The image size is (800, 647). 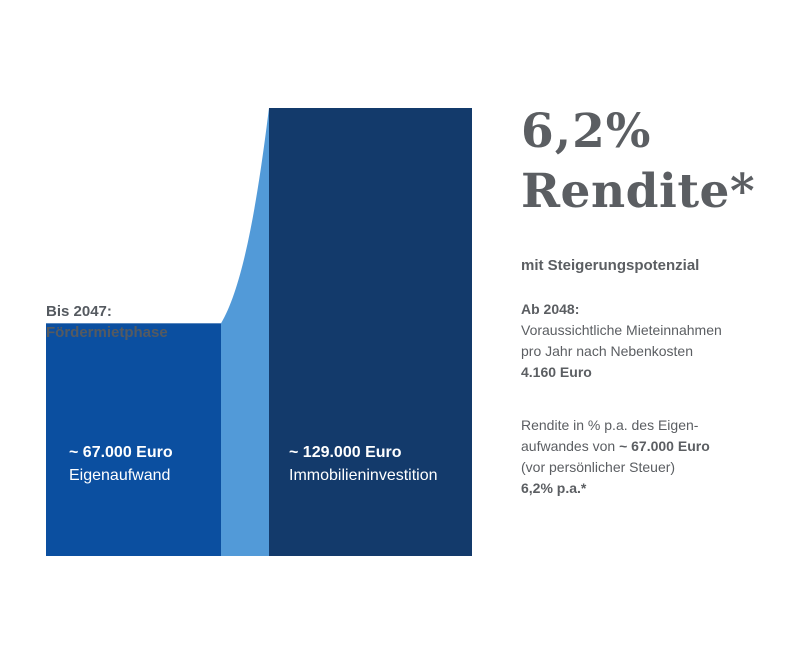 I want to click on phase-label: Bis 2047: Fördermietphase, so click(x=107, y=322).